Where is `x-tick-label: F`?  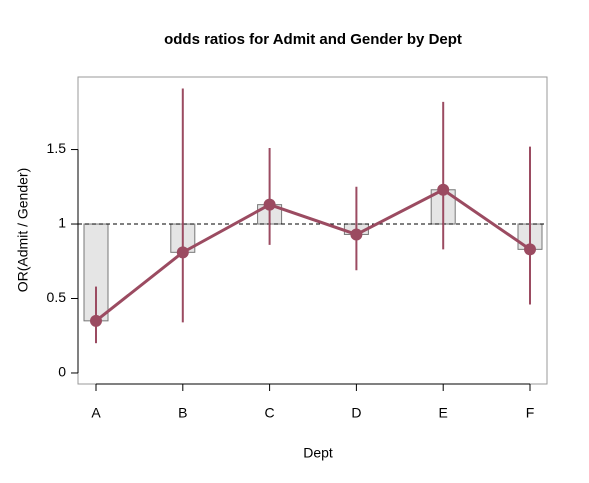
x-tick-label: F is located at coordinates (530, 413).